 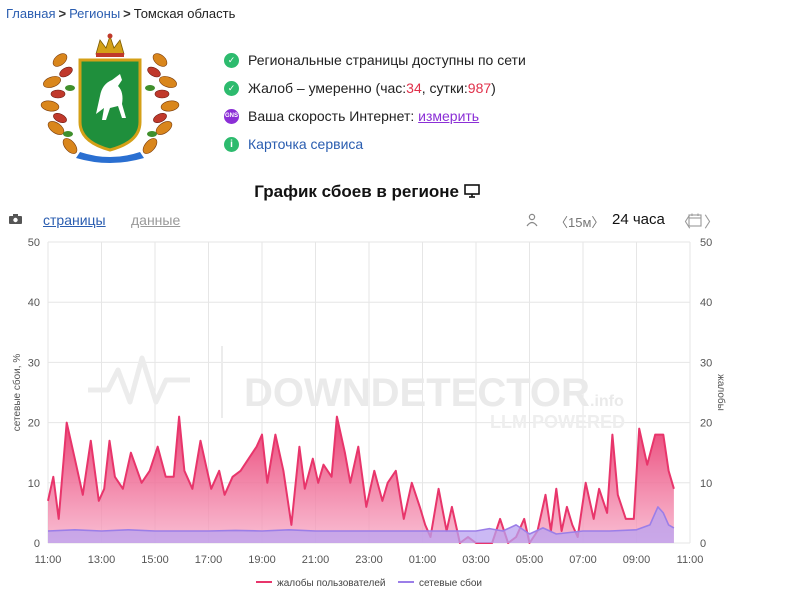 What do you see at coordinates (706, 363) in the screenshot?
I see `y-tick-label-right: 30` at bounding box center [706, 363].